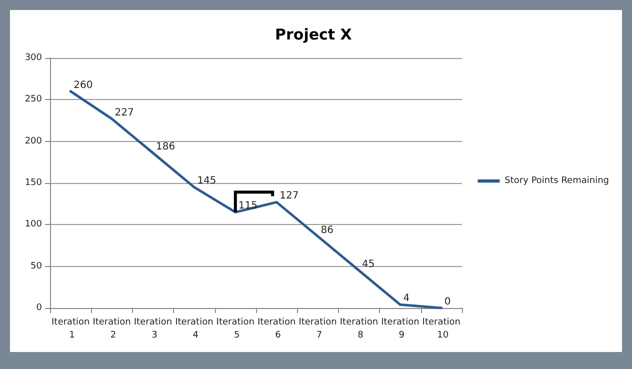  Describe the element at coordinates (368, 264) in the screenshot. I see `data-label: 45` at that location.